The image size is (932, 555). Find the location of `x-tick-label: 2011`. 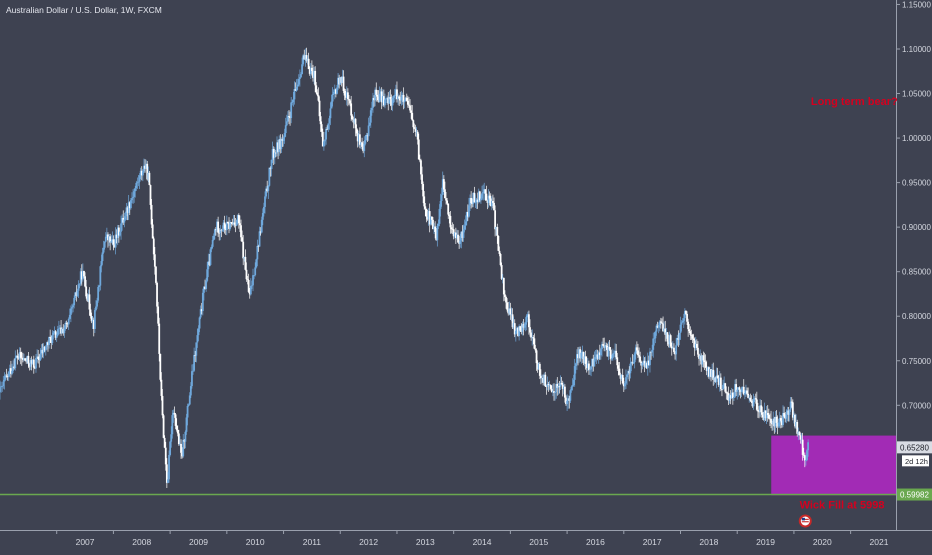

x-tick-label: 2011 is located at coordinates (312, 542).